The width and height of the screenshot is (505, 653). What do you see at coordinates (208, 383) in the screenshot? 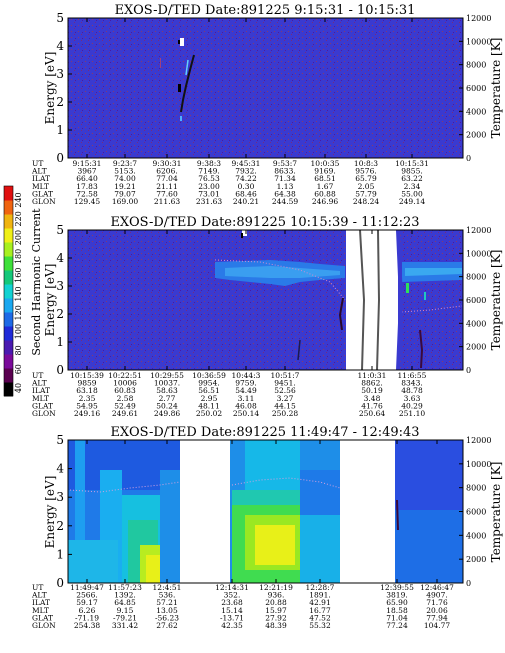
I see `orbit-value: 9954.` at bounding box center [208, 383].